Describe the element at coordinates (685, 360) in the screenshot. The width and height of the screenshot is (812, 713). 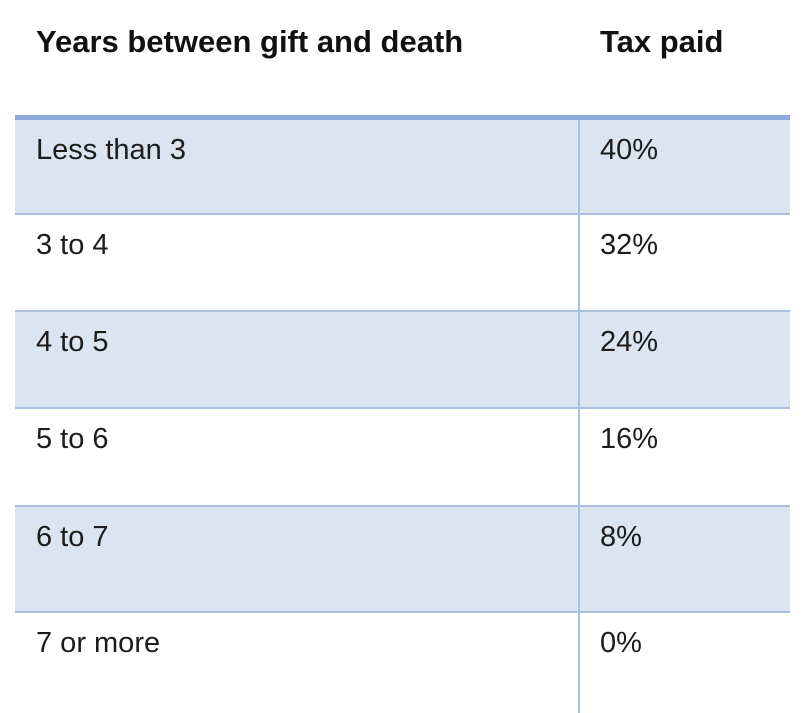
I see `cell-tax-paid: 24%` at that location.